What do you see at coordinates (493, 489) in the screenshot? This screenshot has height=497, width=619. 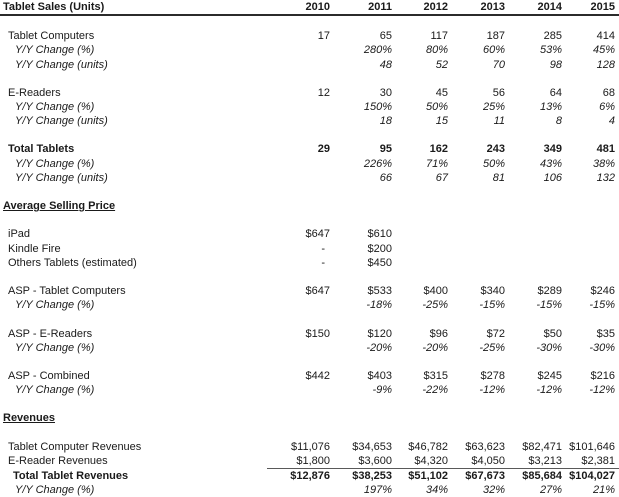 I see `cell-value: 32%` at bounding box center [493, 489].